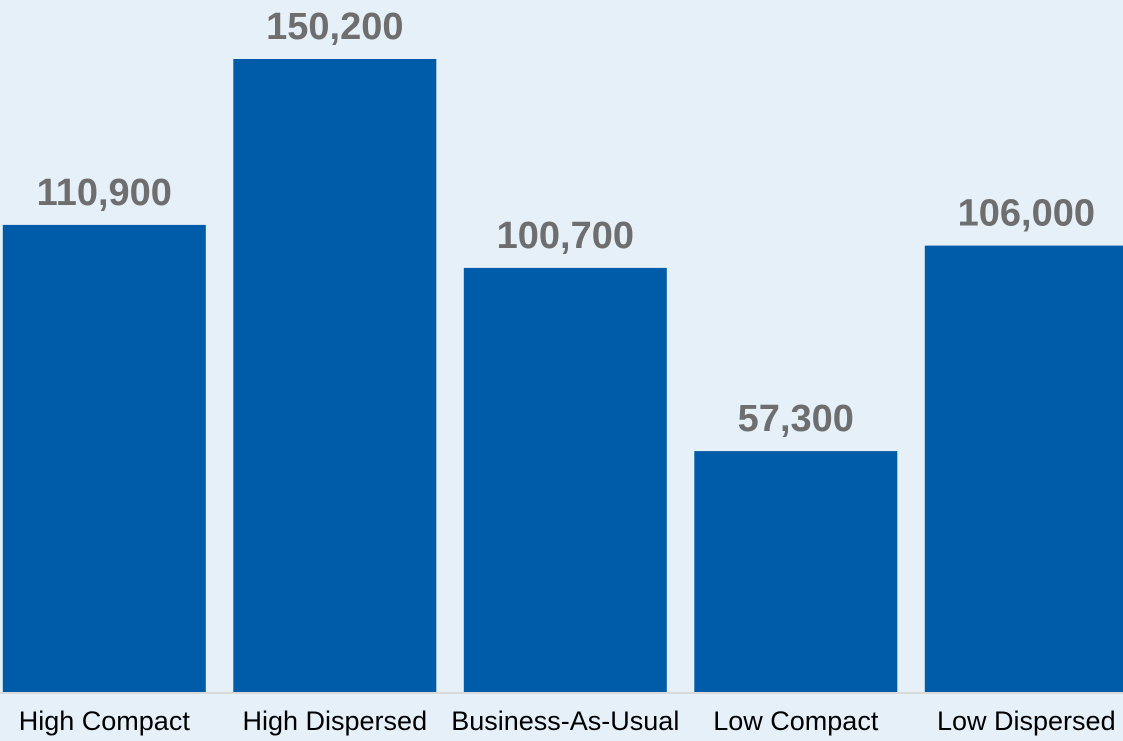 This screenshot has width=1123, height=741. What do you see at coordinates (796, 419) in the screenshot?
I see `data-label-low-compact: 57,300` at bounding box center [796, 419].